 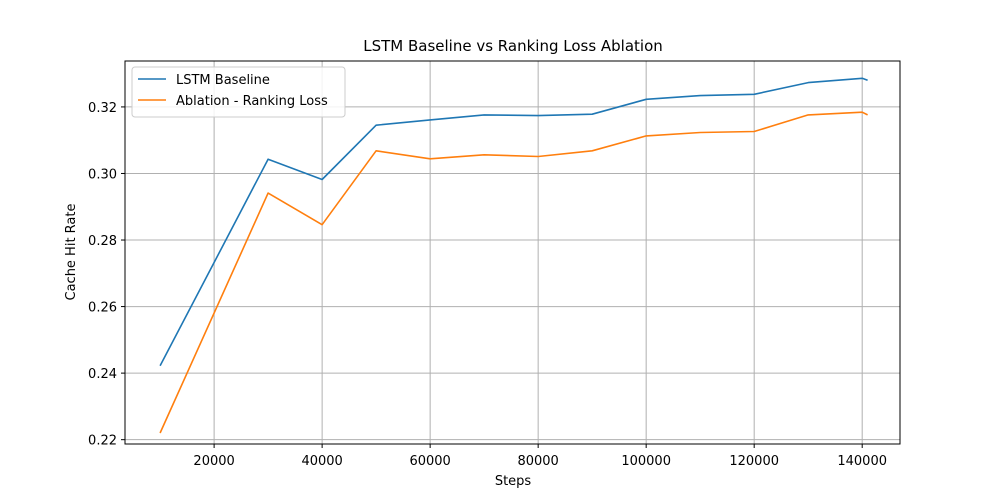 I want to click on legend-box, so click(x=238, y=92).